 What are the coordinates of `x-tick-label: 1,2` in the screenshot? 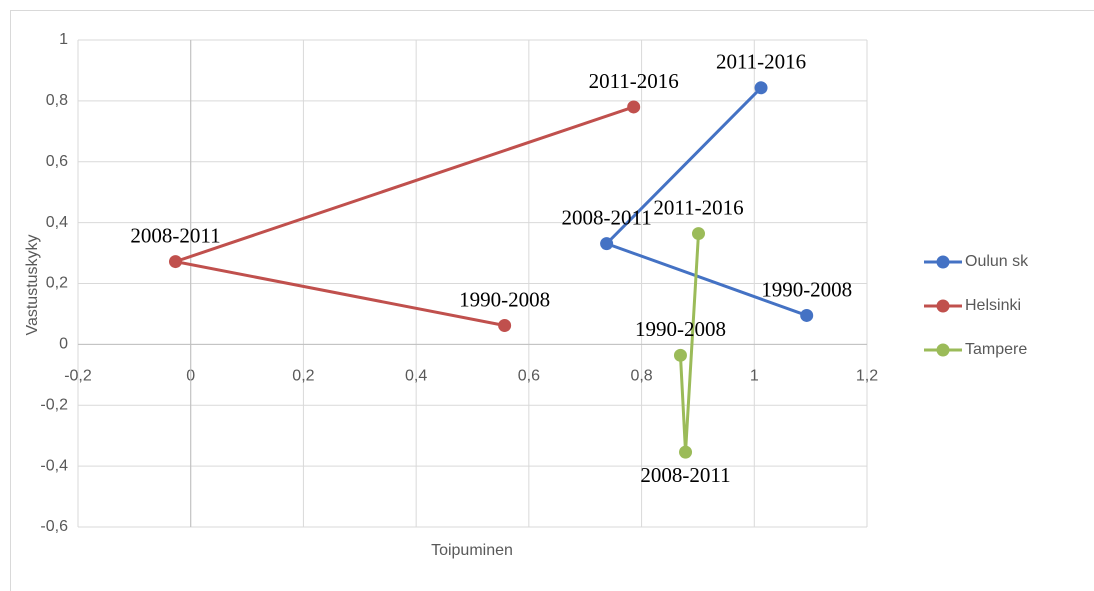 It's located at (867, 376).